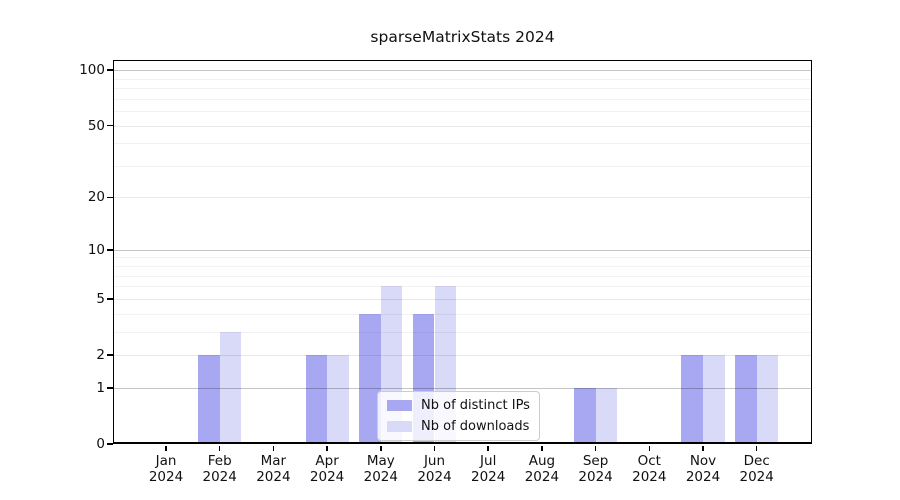  What do you see at coordinates (100, 387) in the screenshot?
I see `y-tick-label: 1` at bounding box center [100, 387].